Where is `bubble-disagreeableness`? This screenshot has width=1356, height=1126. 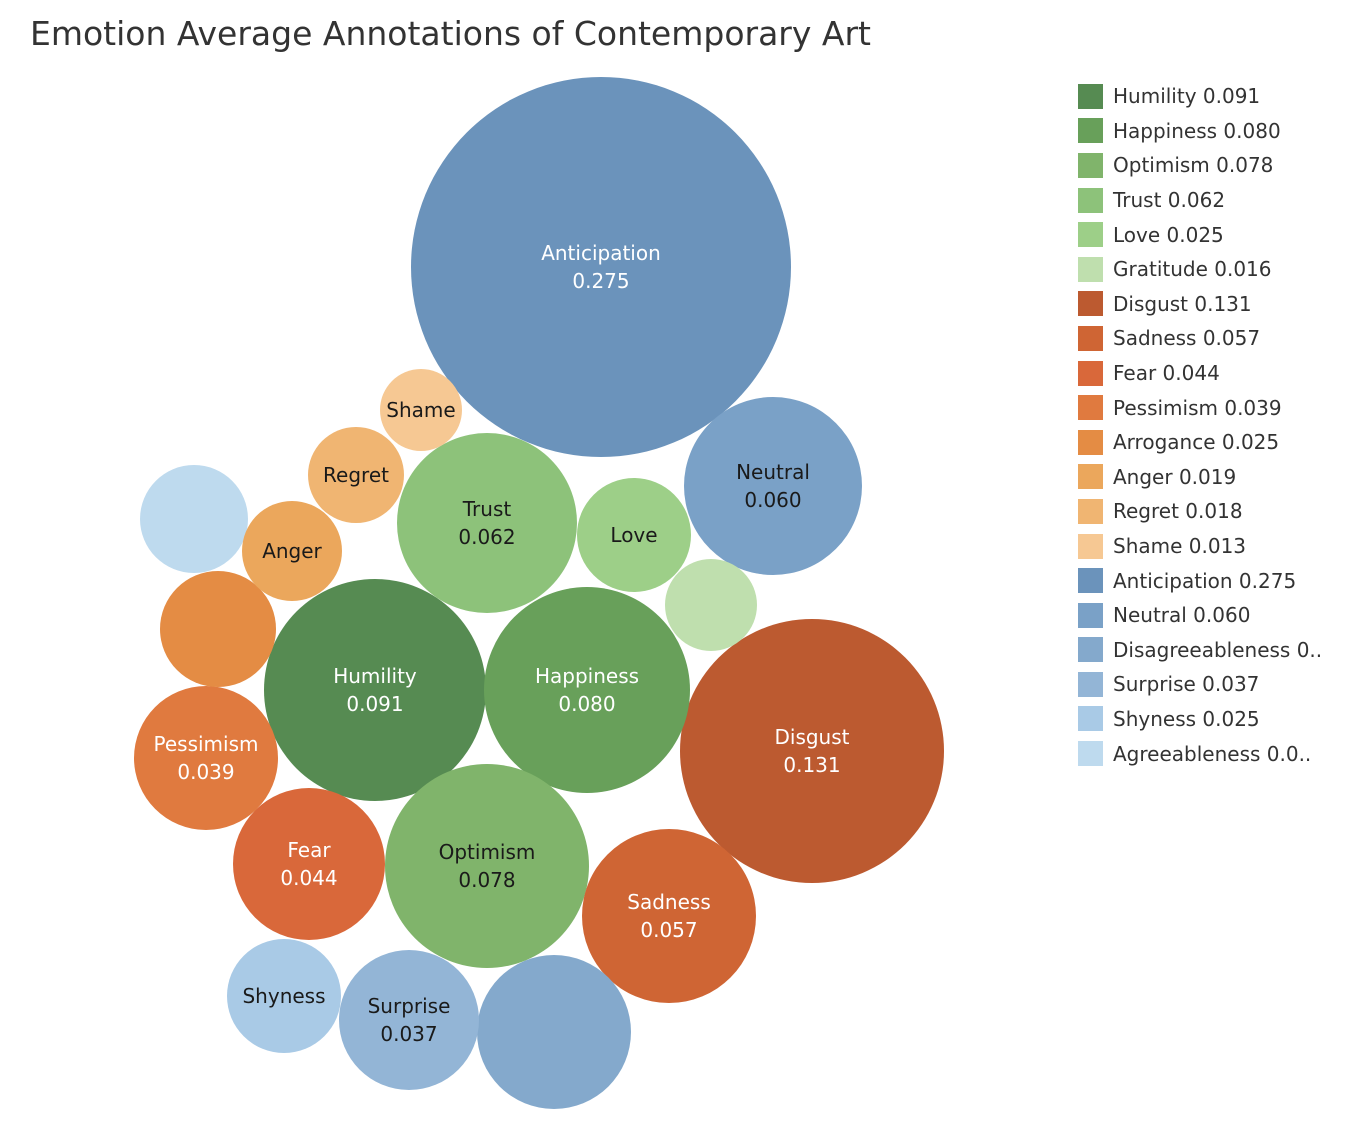 bubble-disagreeableness is located at coordinates (554, 1032).